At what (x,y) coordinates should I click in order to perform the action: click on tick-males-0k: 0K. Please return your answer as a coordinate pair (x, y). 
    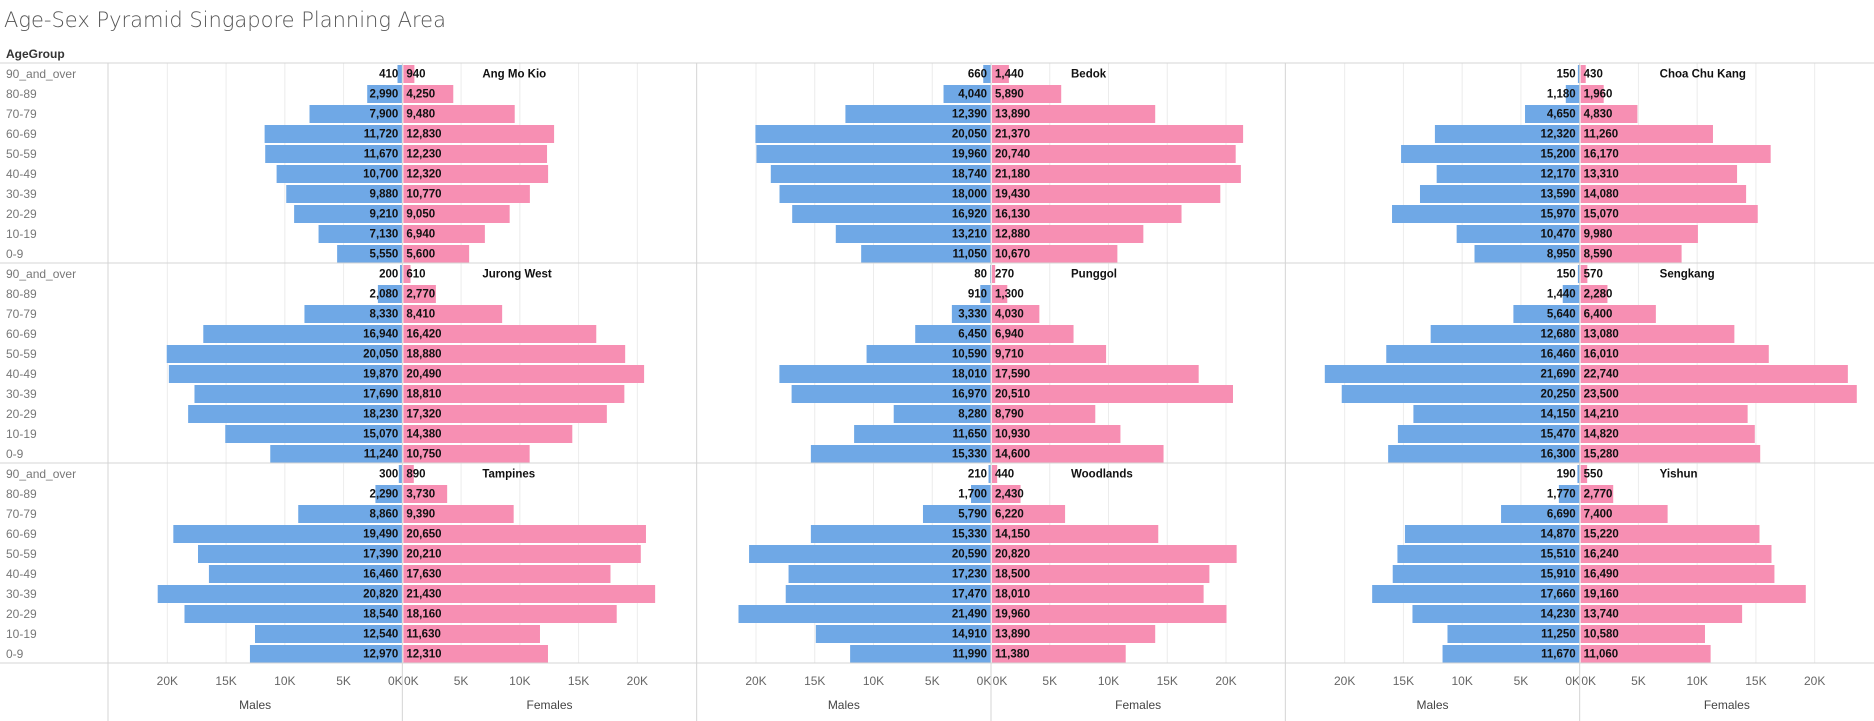
    Looking at the image, I should click on (395, 681).